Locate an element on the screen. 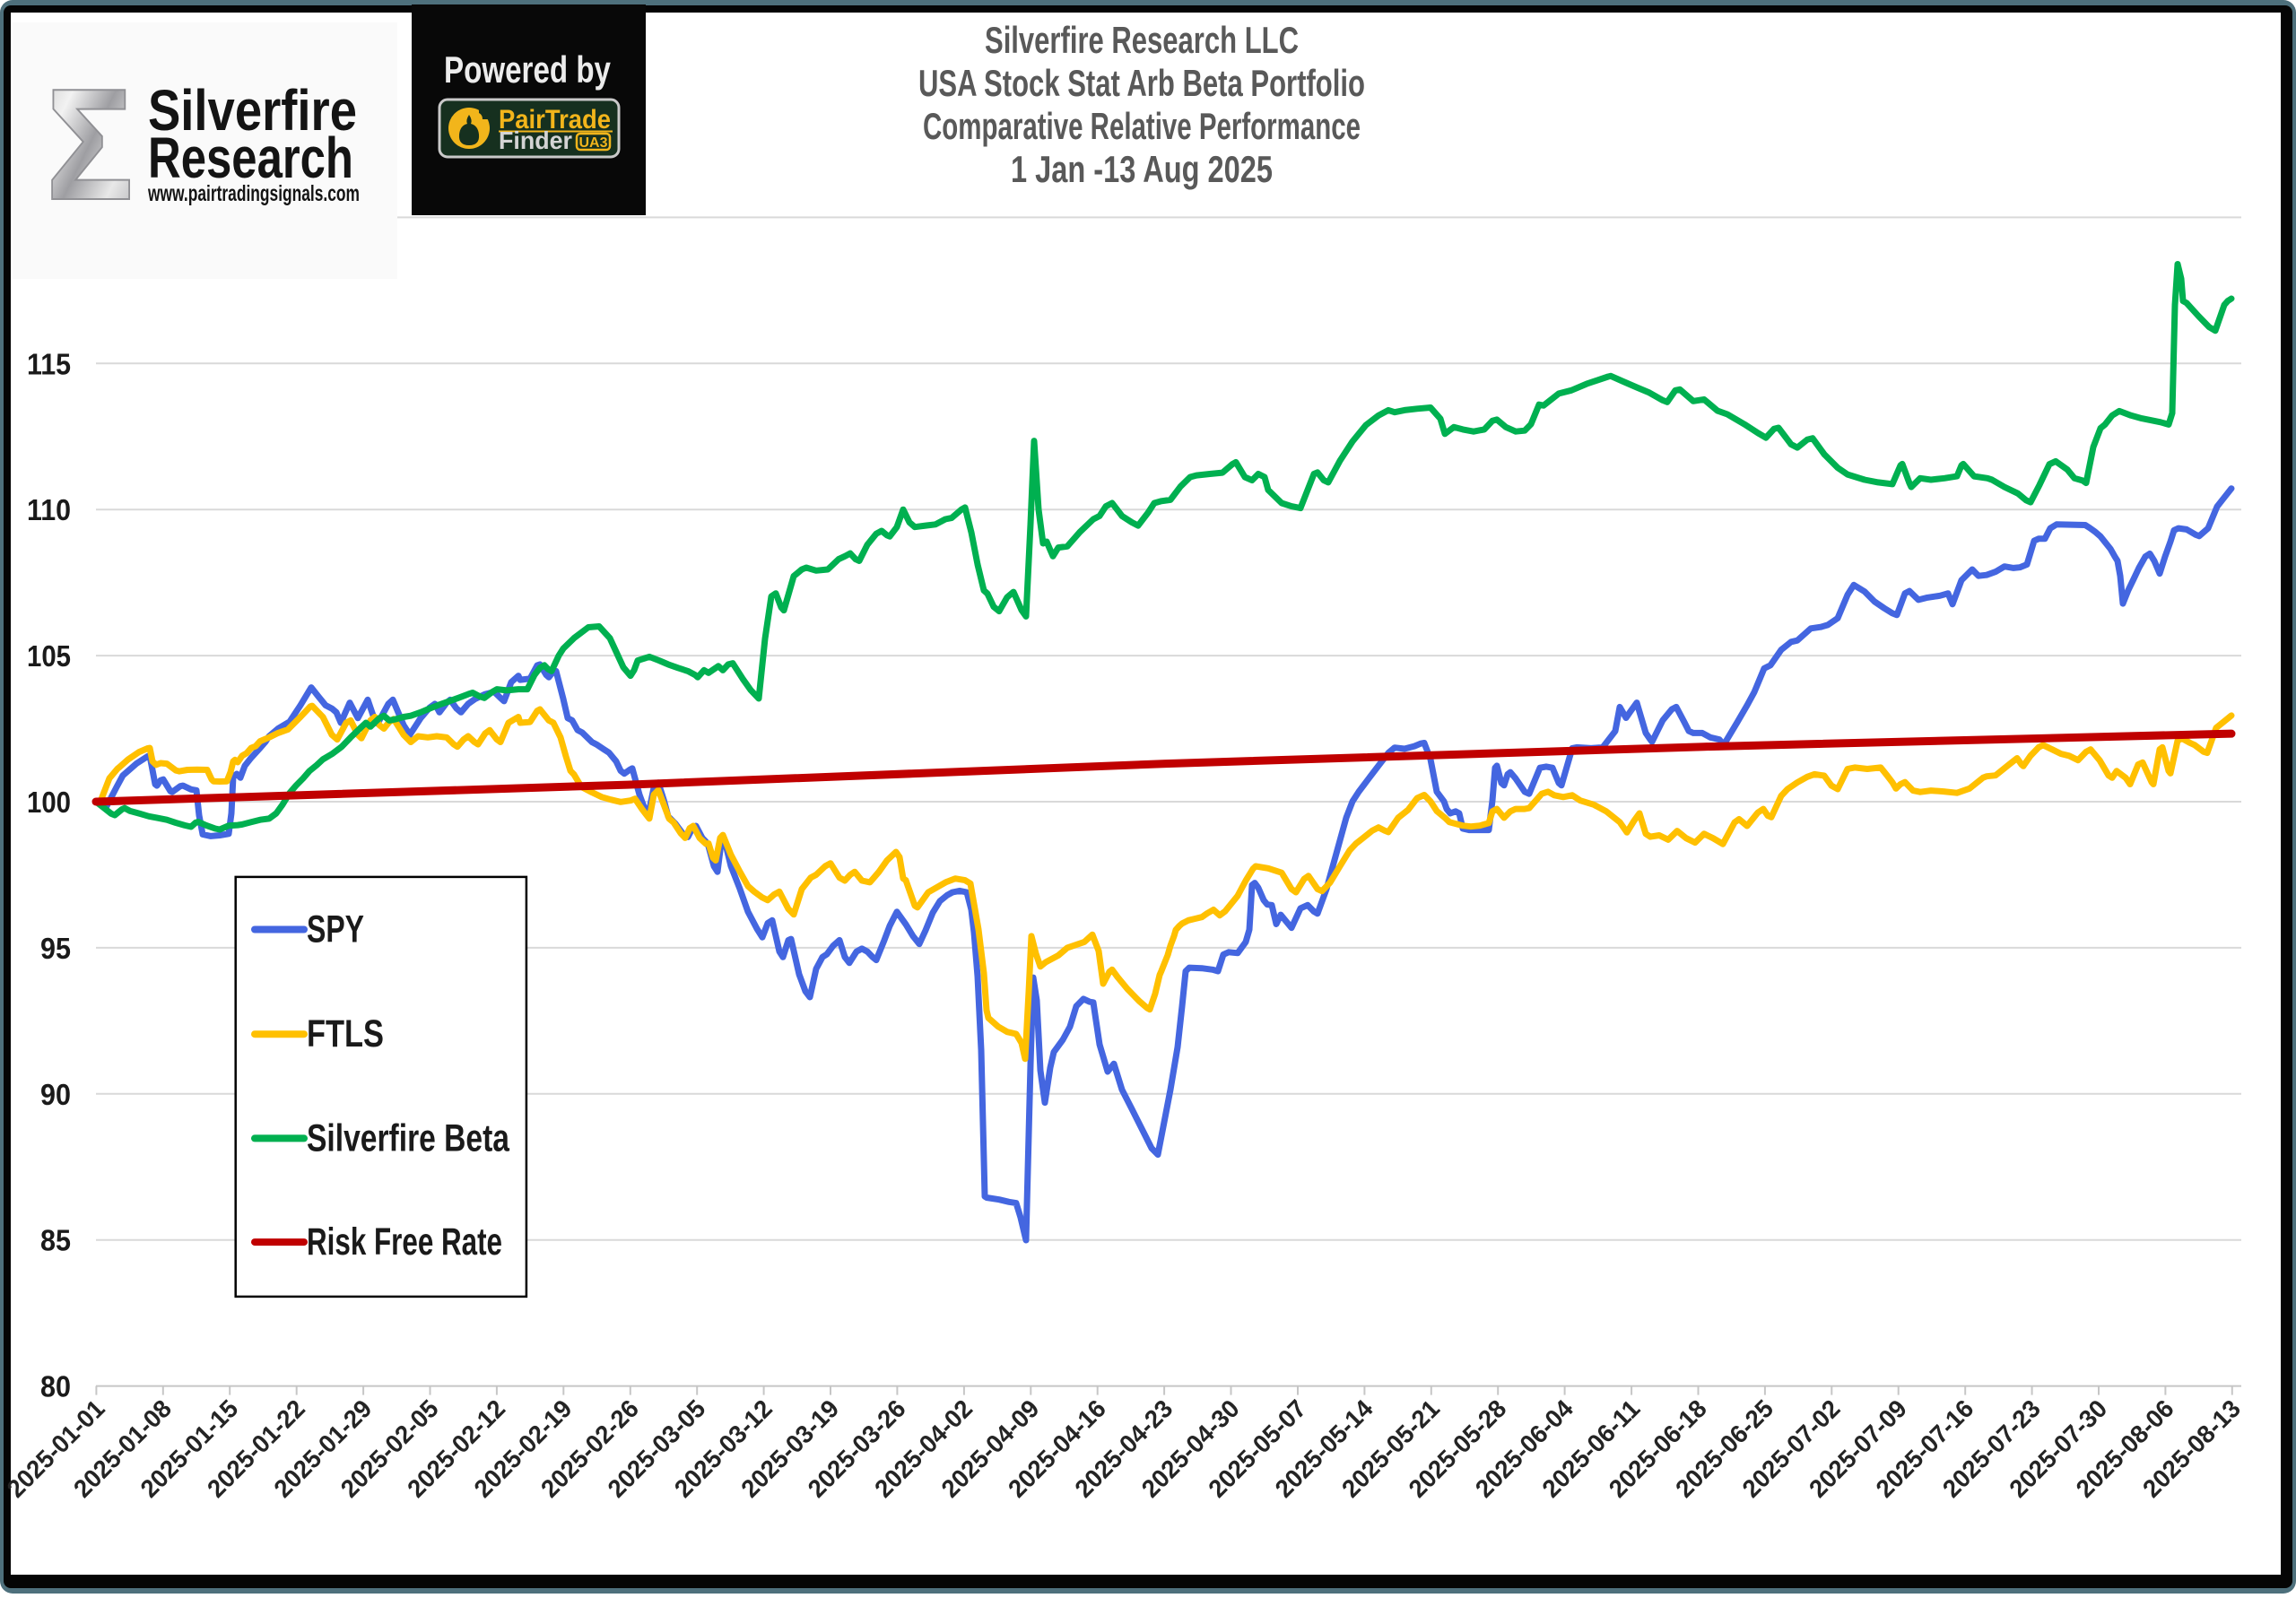  svg-text: www.pairtradingsignals.com is located at coordinates (253, 193).